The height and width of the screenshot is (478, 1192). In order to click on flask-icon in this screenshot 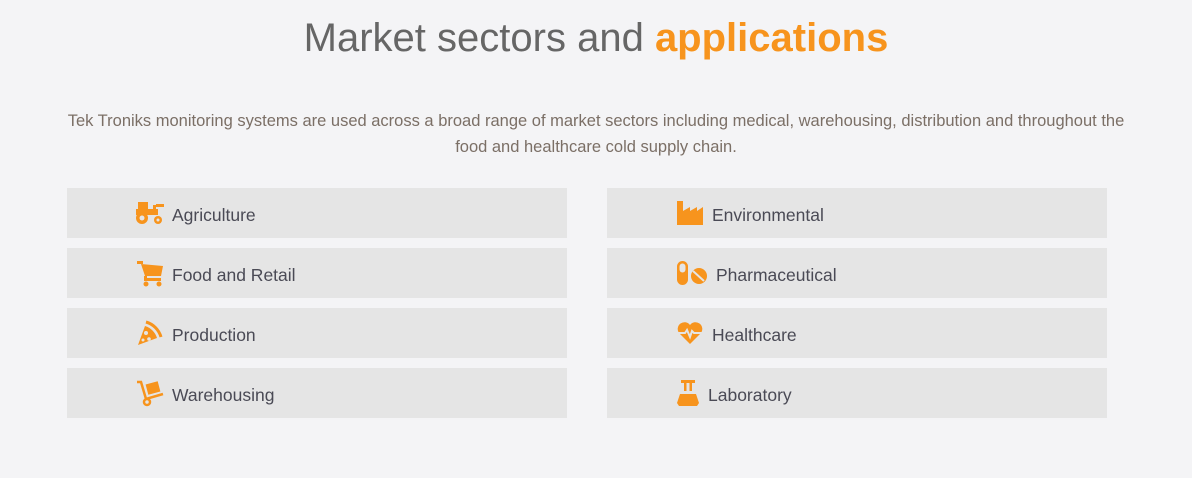, I will do `click(688, 393)`.